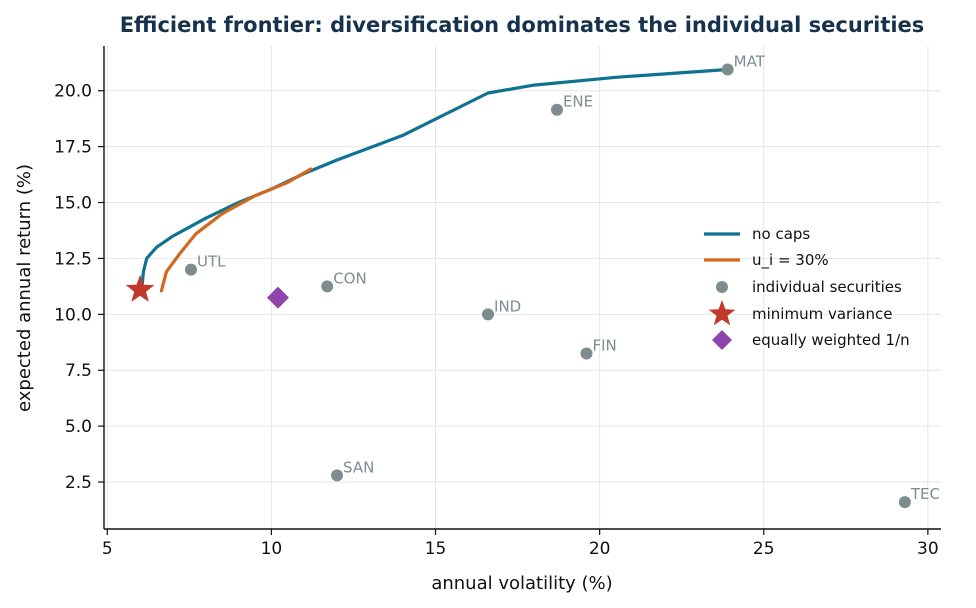 The image size is (976, 608). I want to click on y-tick-label: 5.0, so click(78, 427).